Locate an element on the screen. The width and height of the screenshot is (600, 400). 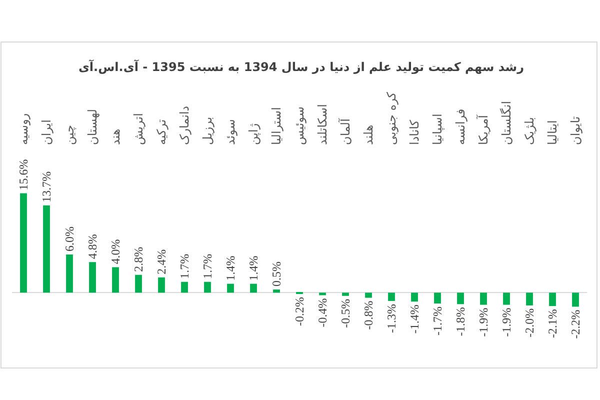
data-label: 2.4% is located at coordinates (161, 261).